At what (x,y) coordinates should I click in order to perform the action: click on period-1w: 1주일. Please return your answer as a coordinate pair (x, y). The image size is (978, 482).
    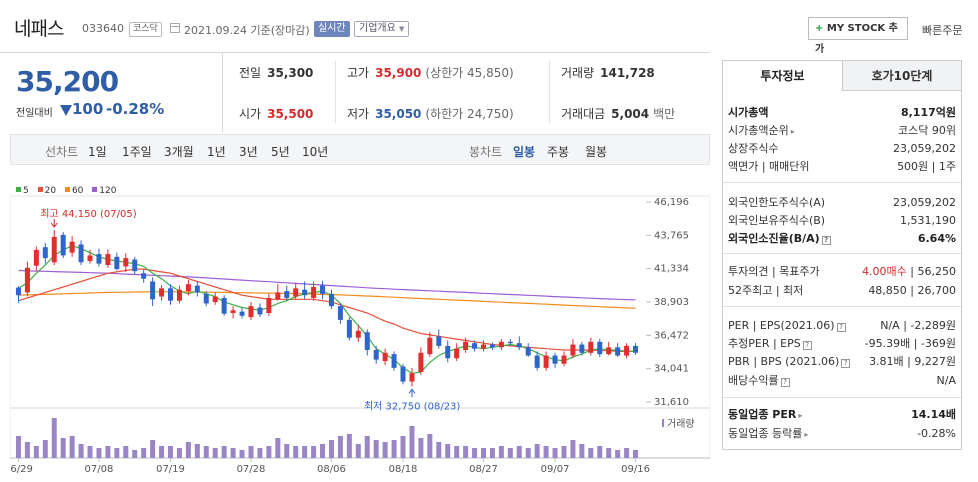
    Looking at the image, I should click on (137, 152).